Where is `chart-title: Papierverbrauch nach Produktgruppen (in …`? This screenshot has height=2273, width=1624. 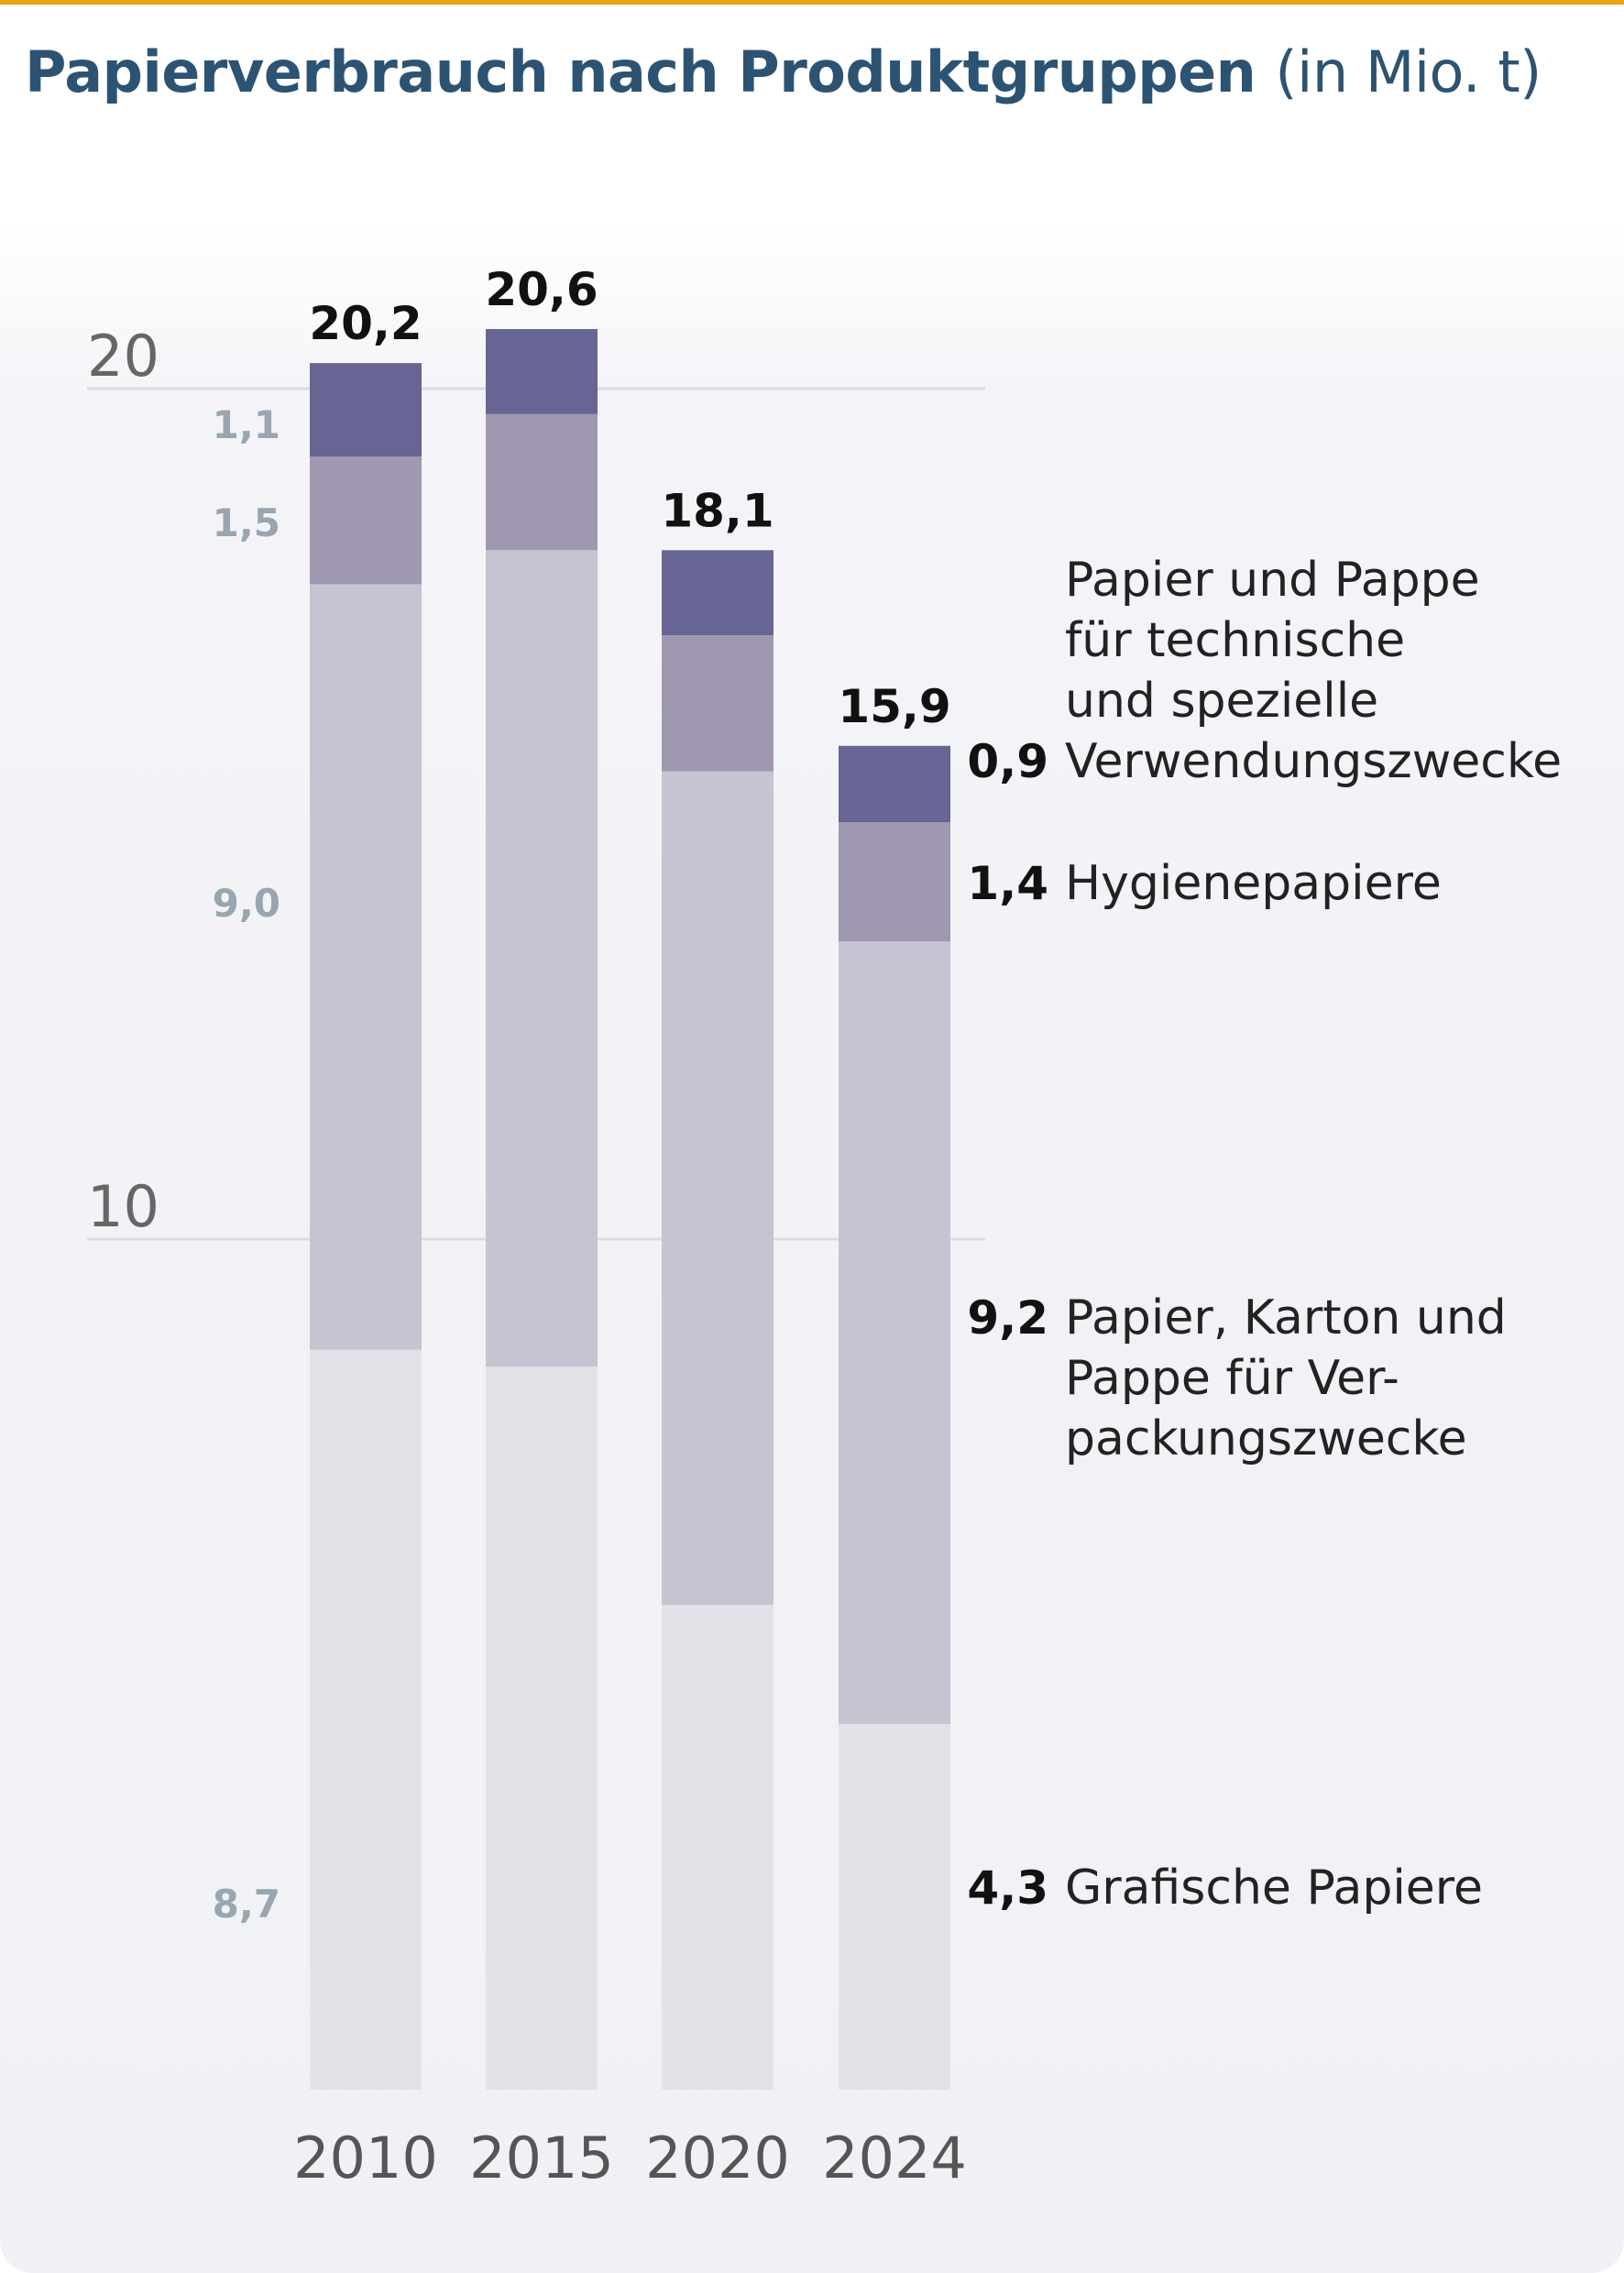
chart-title: Papierverbrauch nach Produktgruppen (in … is located at coordinates (783, 71).